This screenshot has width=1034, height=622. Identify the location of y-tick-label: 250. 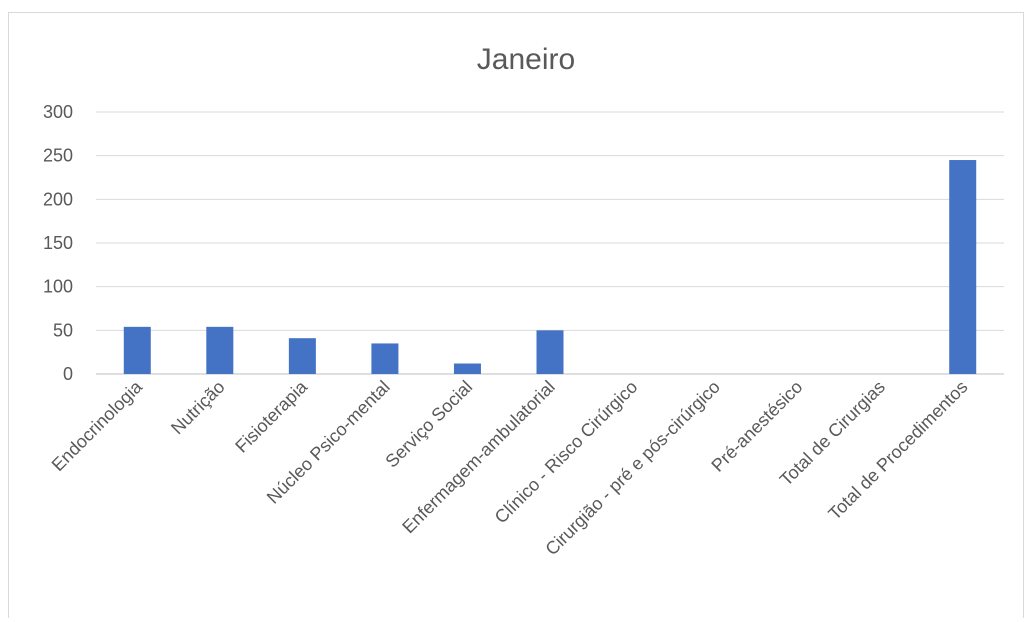
(58, 156).